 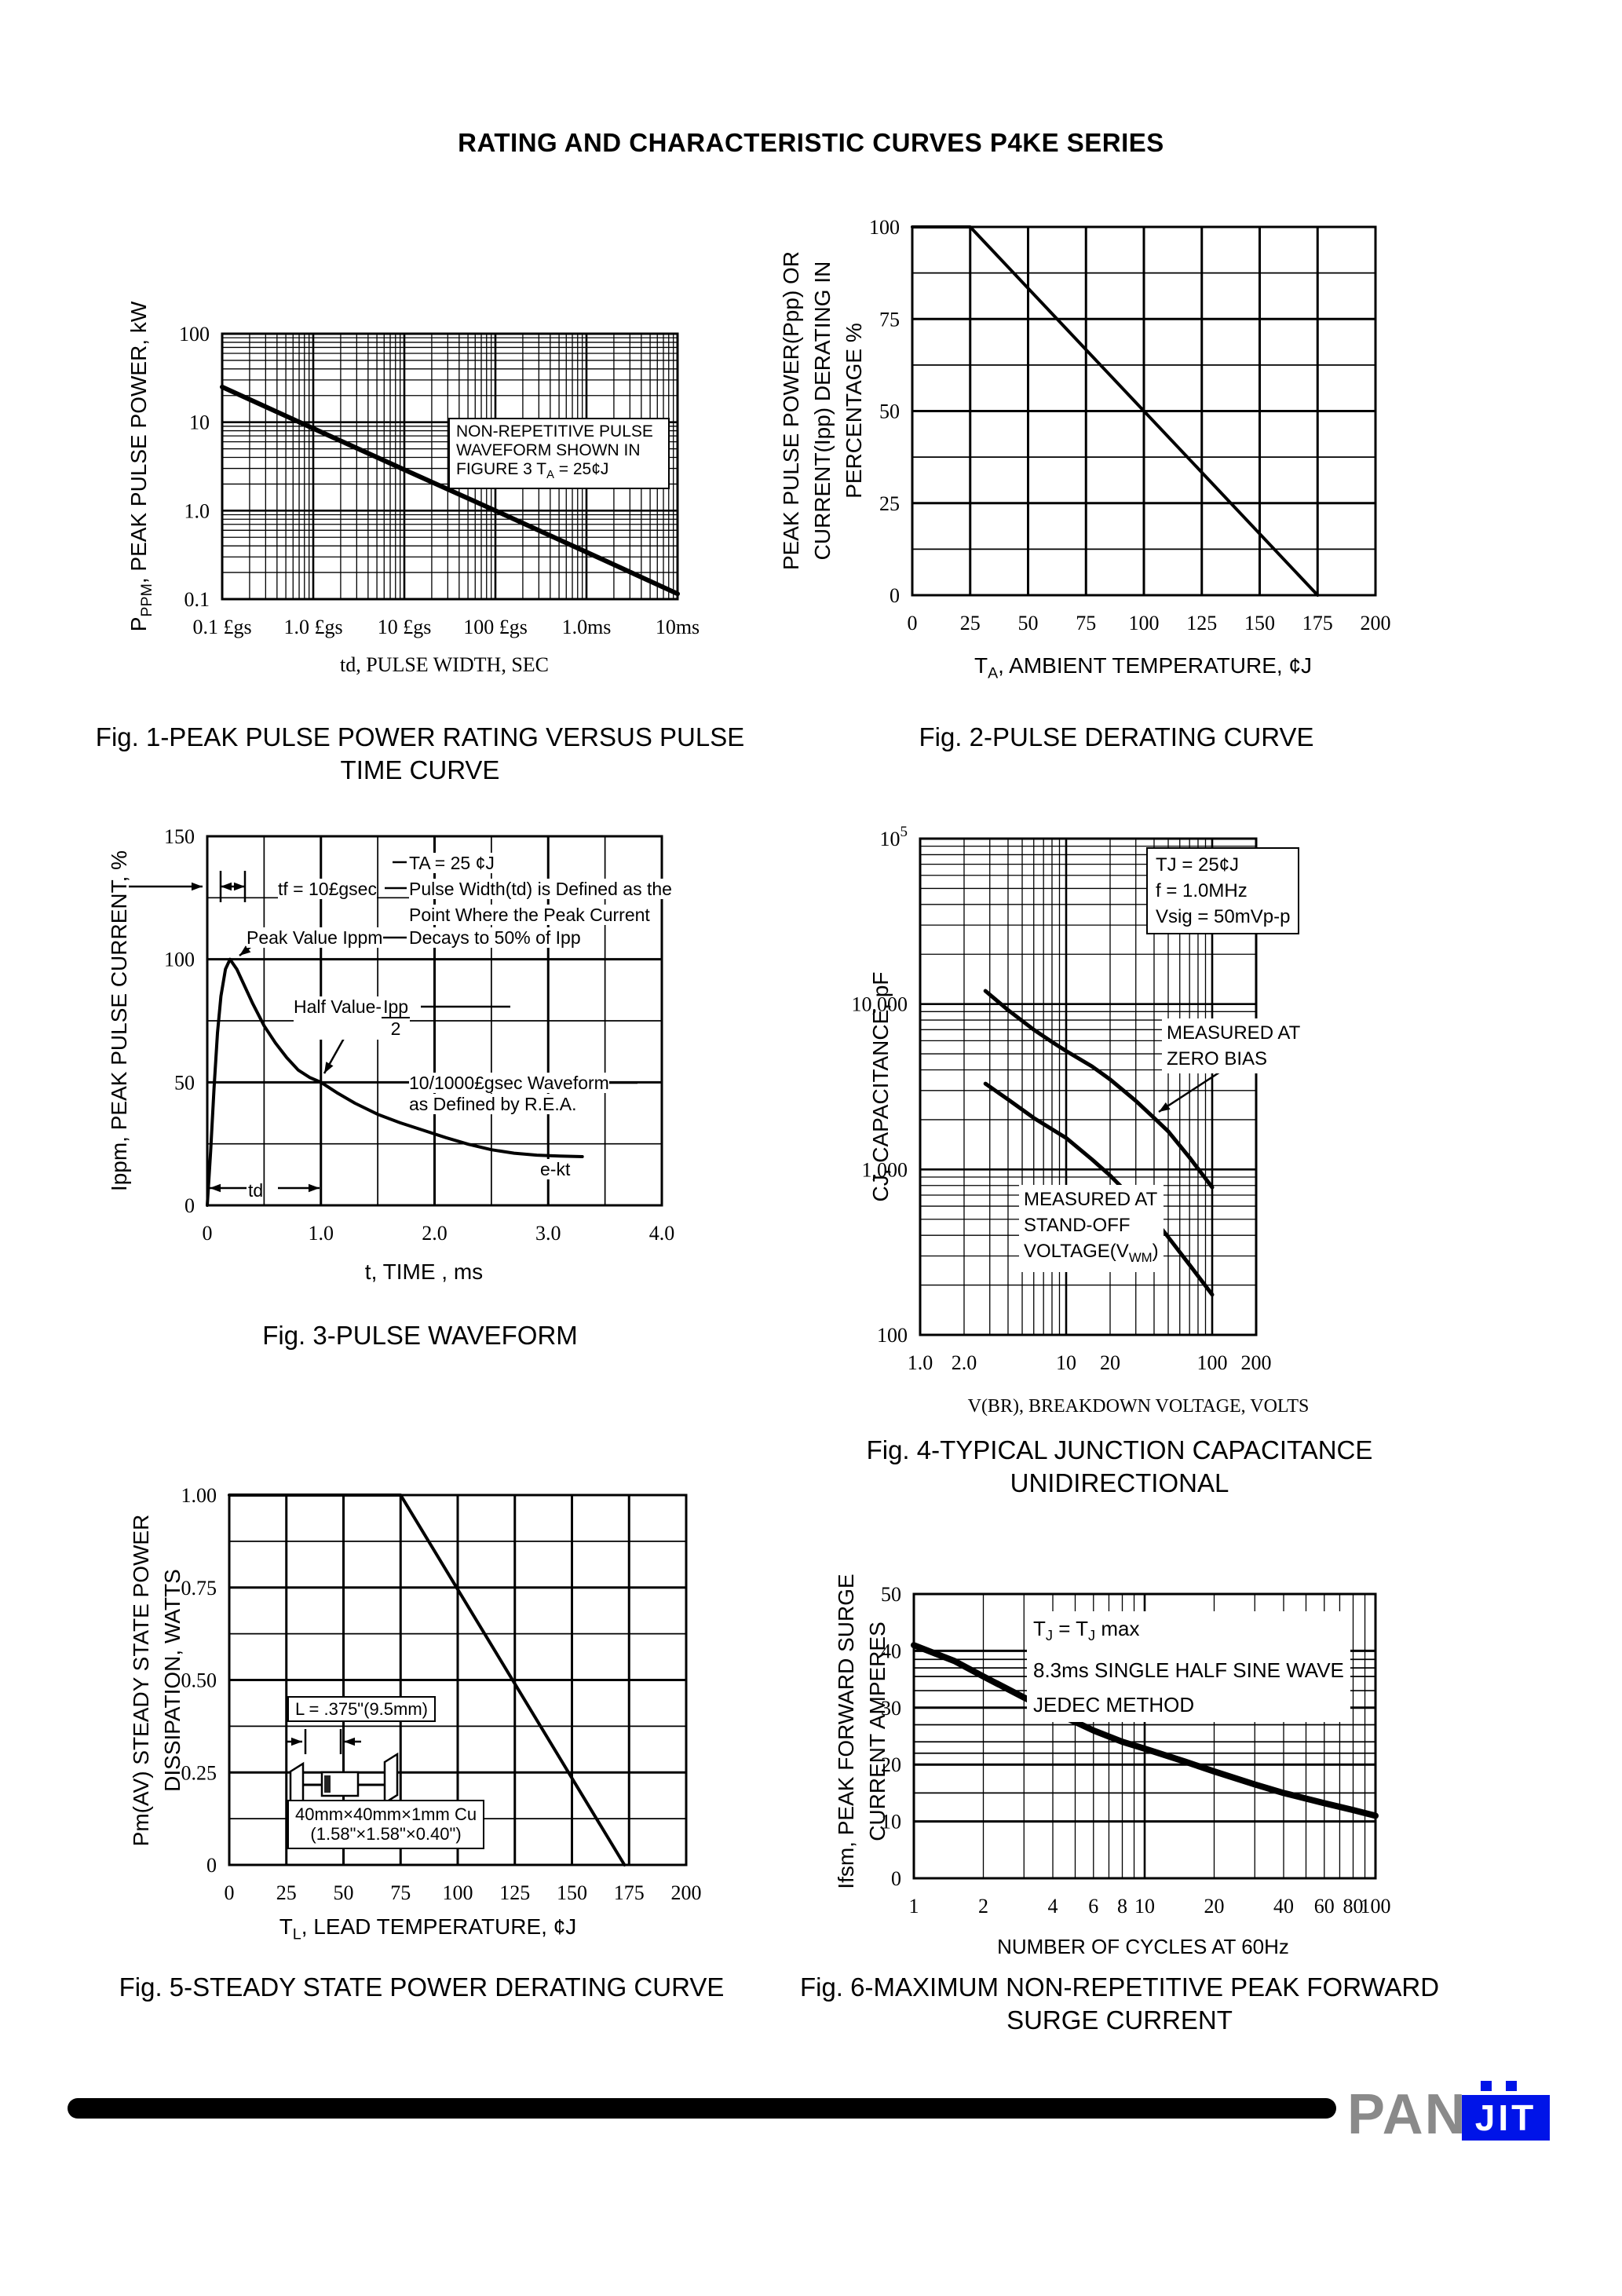 I want to click on svg-text: 10 £gs, so click(x=405, y=627).